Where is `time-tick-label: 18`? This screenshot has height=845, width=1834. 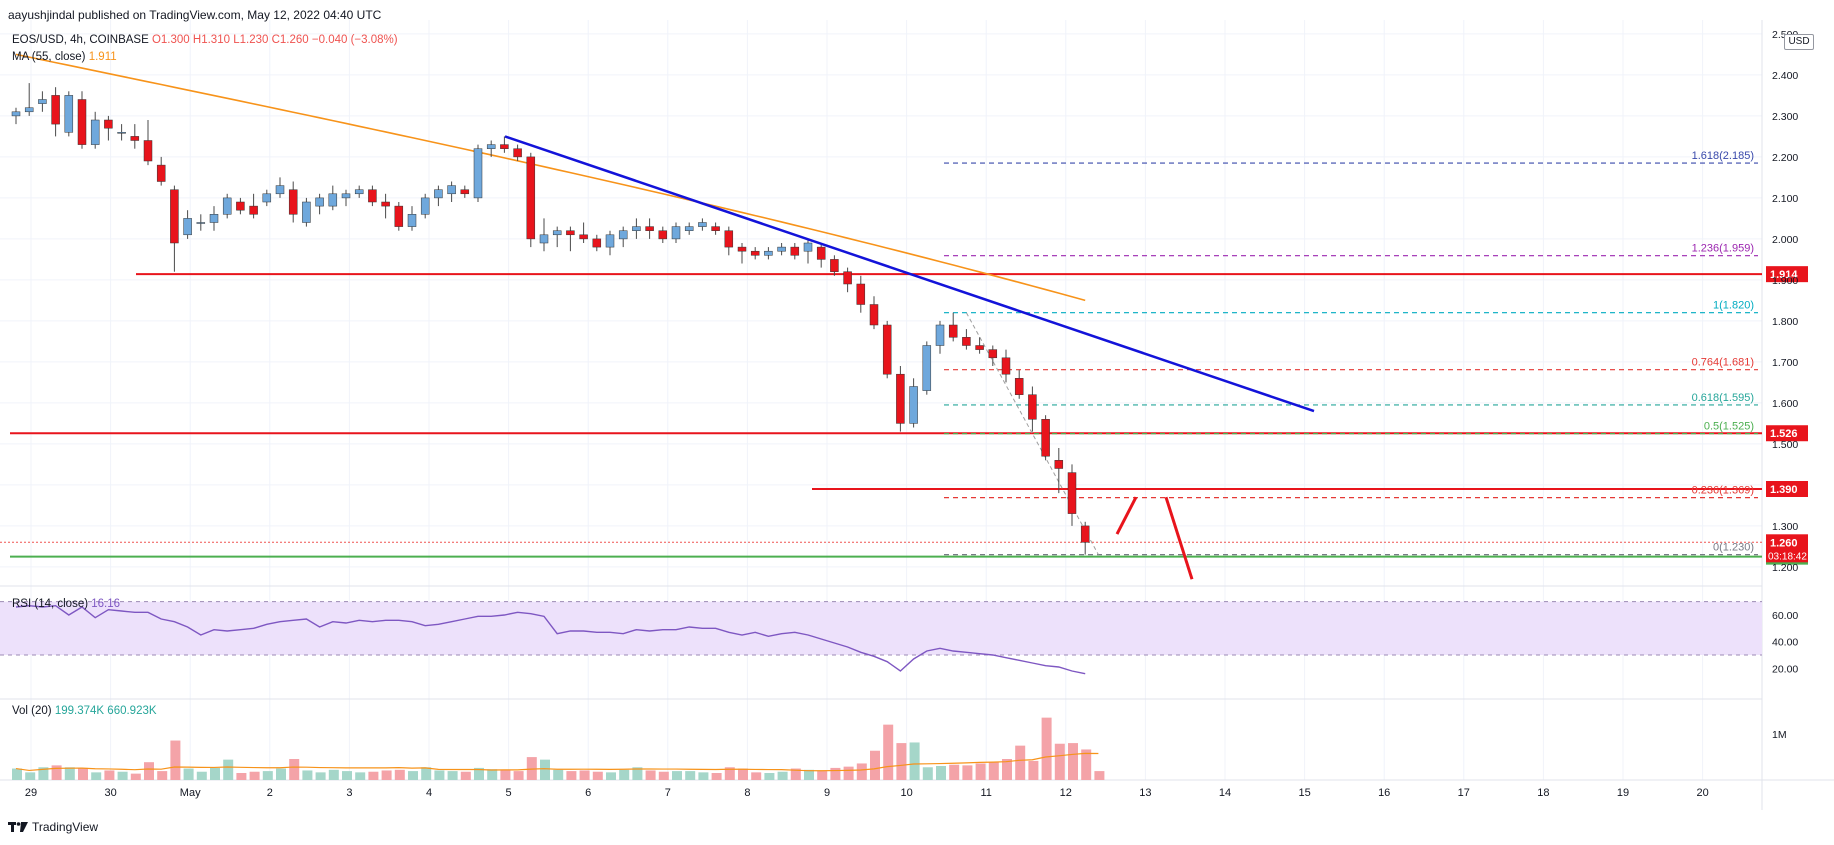
time-tick-label: 18 is located at coordinates (1543, 793).